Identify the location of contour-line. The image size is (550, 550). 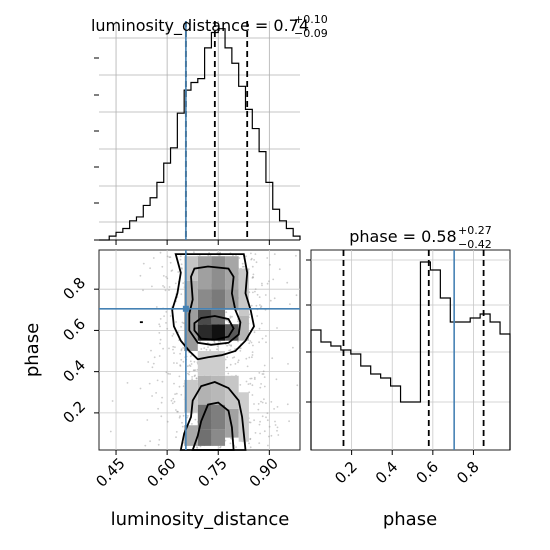
(213, 416).